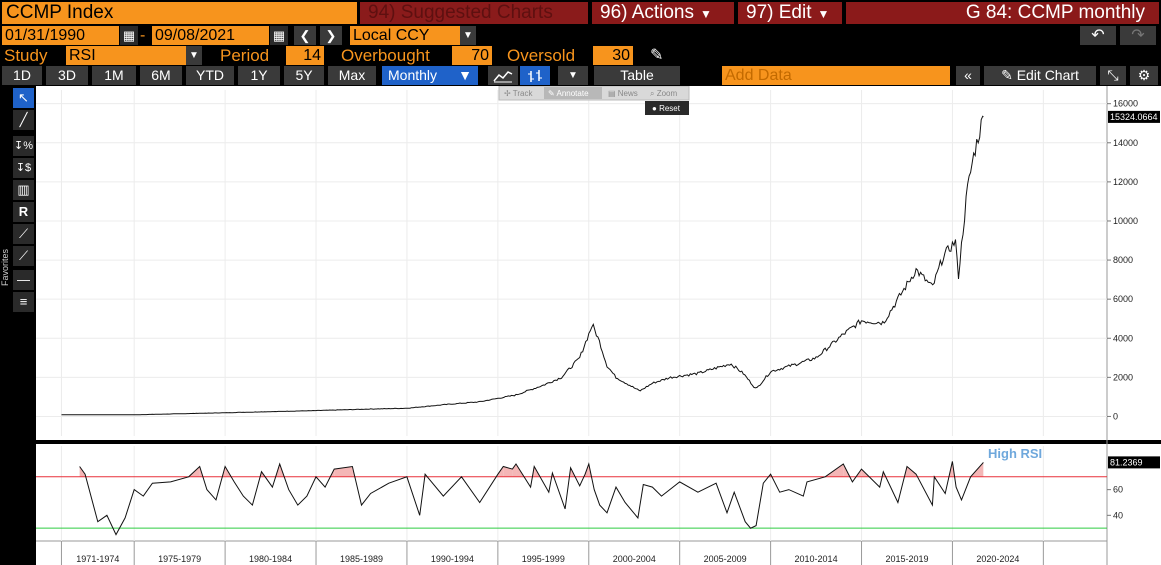  Describe the element at coordinates (573, 75) in the screenshot. I see `chart-type-dropdown-icon: ▼` at that location.